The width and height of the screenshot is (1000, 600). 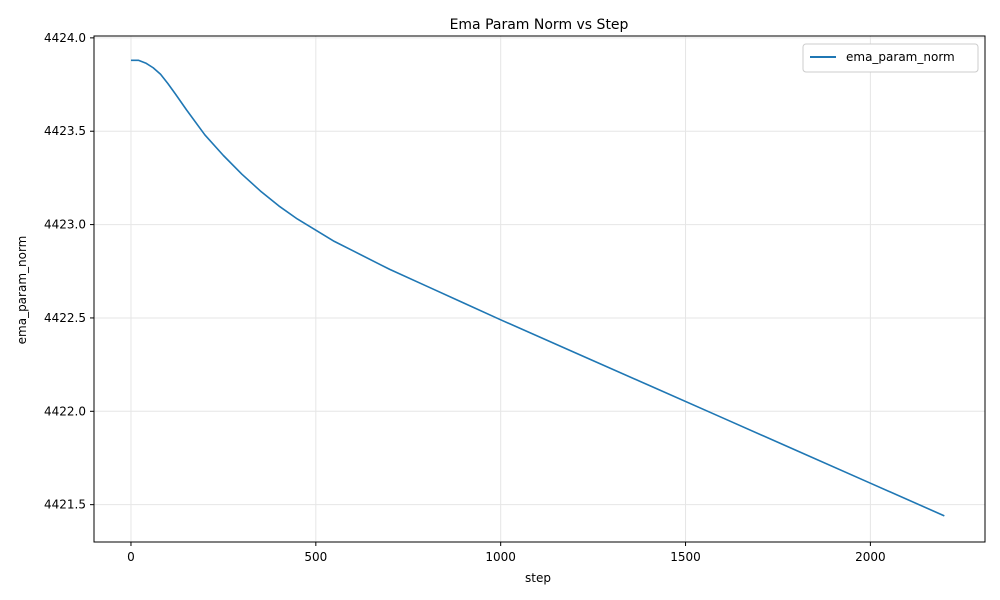 I want to click on y-tick-label: 4422.5, so click(x=65, y=318).